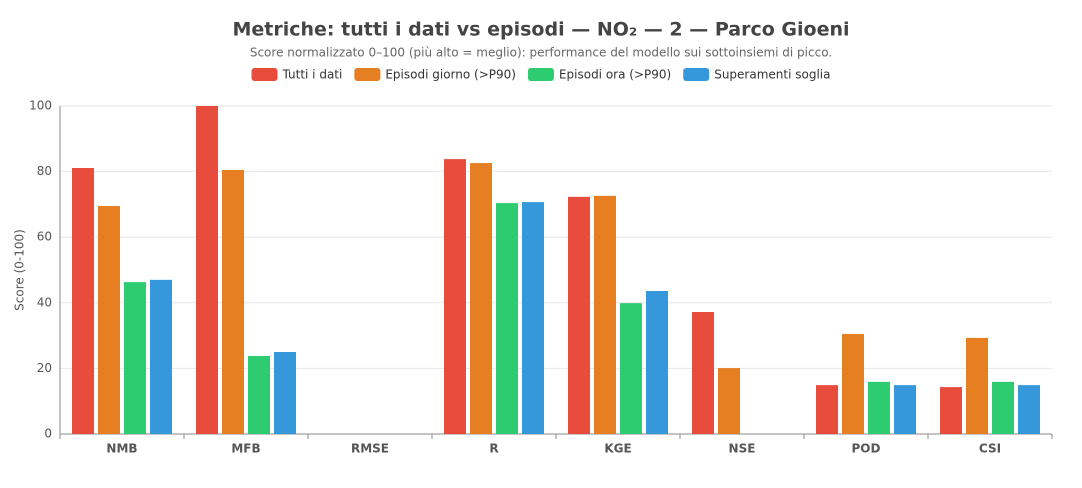 The width and height of the screenshot is (1082, 488). Describe the element at coordinates (866, 449) in the screenshot. I see `x-tick-label: POD` at that location.